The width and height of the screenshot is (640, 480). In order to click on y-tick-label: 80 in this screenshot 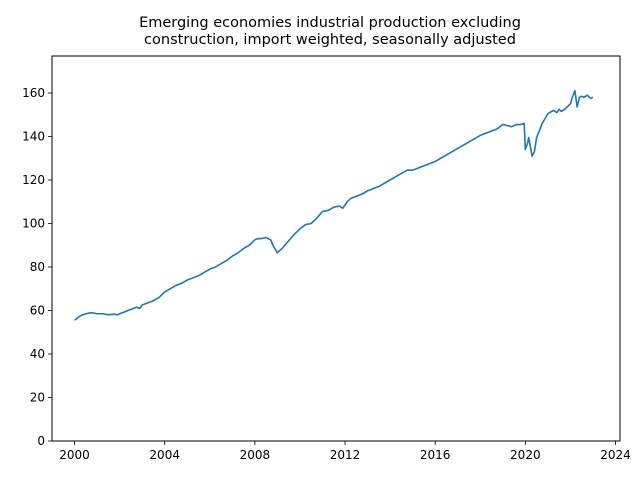, I will do `click(37, 267)`.